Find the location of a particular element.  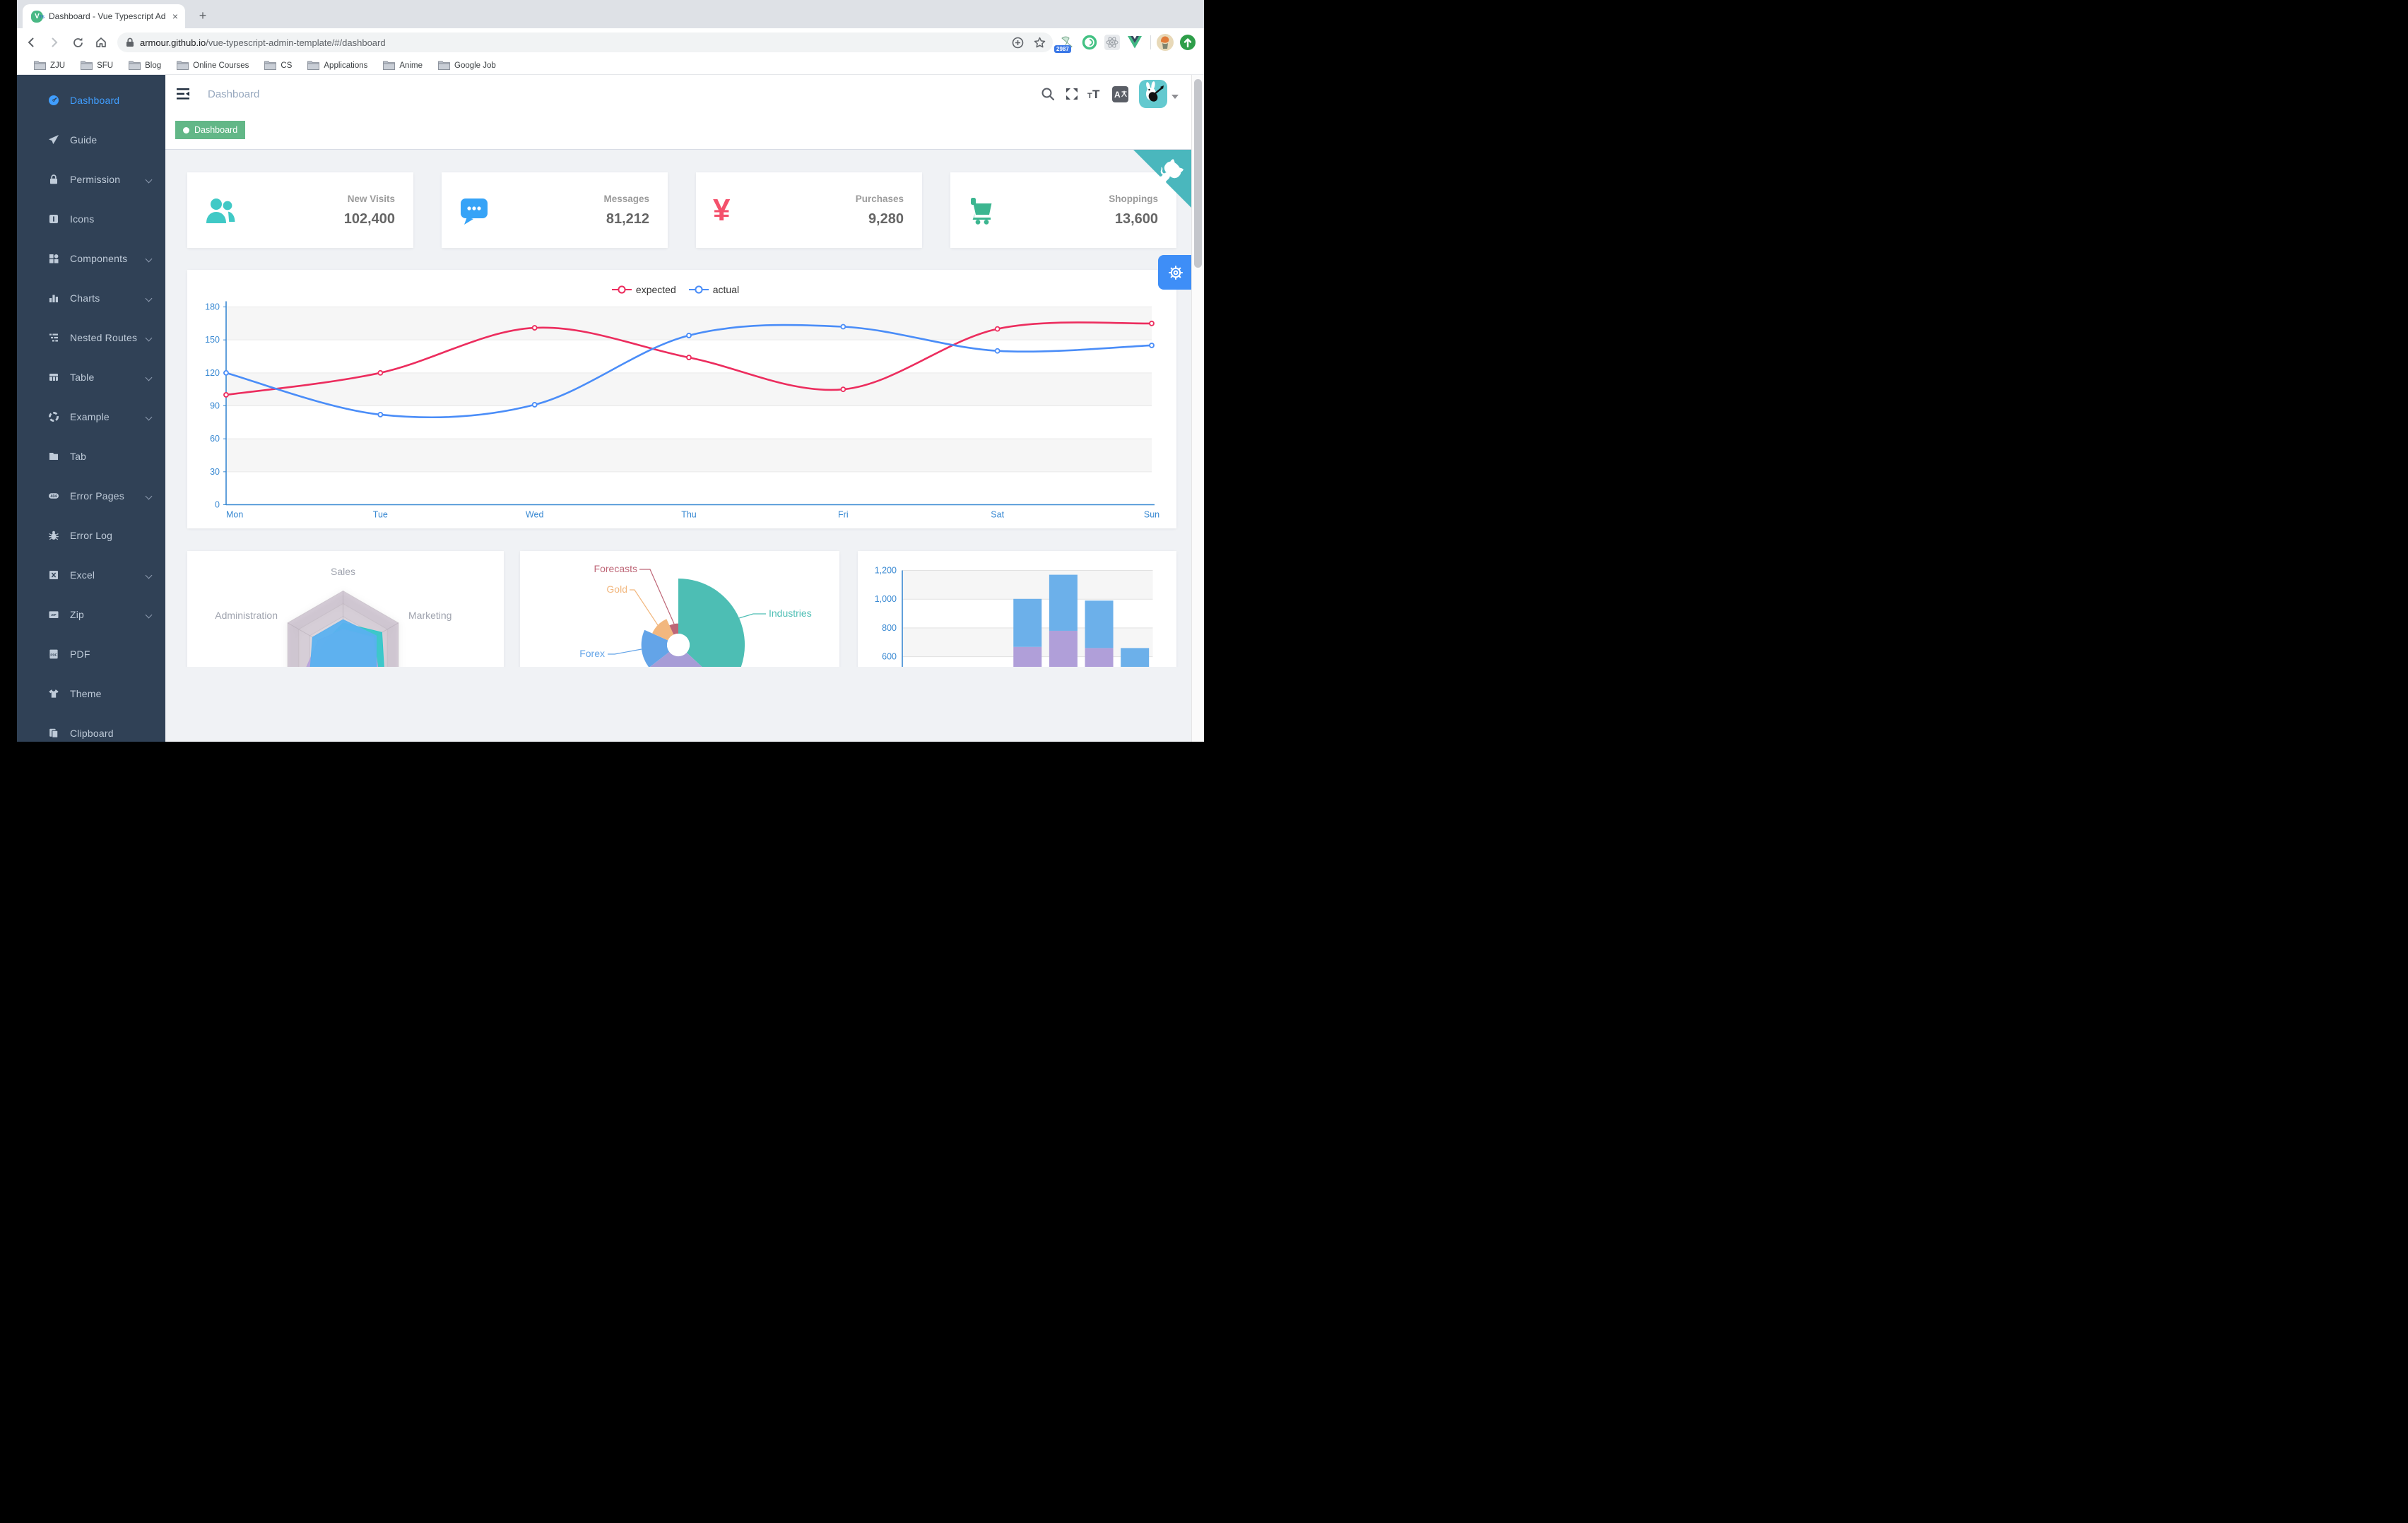

nested-icon is located at coordinates (53, 337).